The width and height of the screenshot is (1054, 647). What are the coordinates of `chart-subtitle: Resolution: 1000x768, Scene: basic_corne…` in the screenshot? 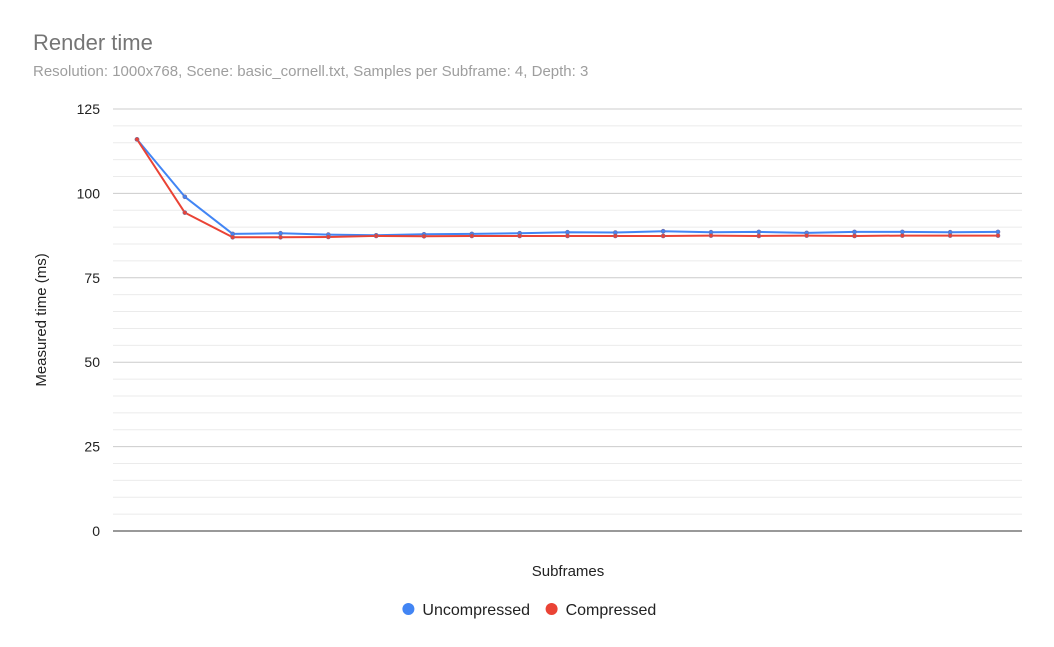 It's located at (310, 71).